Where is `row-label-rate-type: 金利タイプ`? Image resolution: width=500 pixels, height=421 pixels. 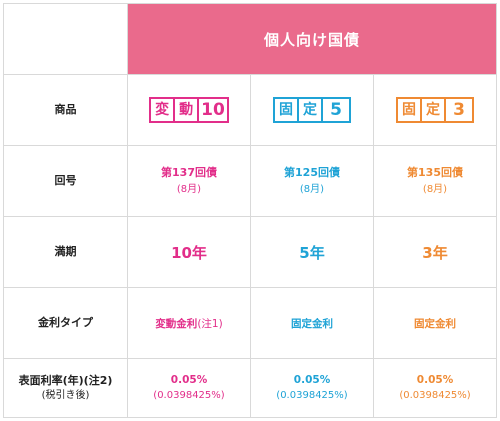 row-label-rate-type: 金利タイプ is located at coordinates (65, 323).